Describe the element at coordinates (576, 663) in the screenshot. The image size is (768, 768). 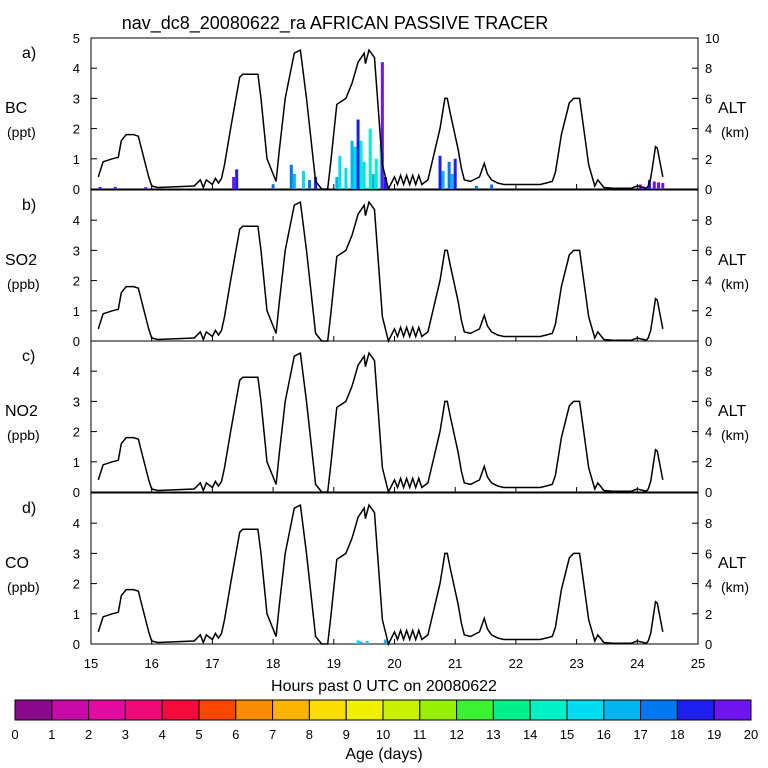
I see `x-tick-label: 23` at that location.